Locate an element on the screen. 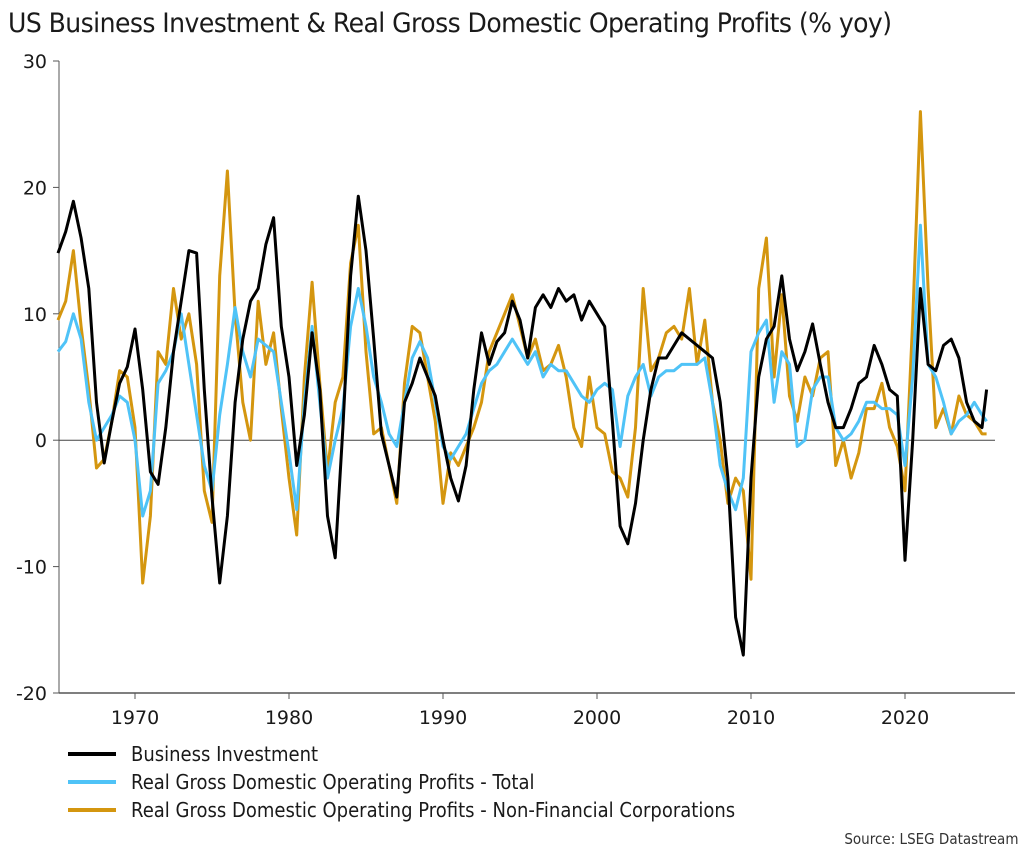 Image resolution: width=1024 pixels, height=857 pixels. y-tick-label: -20 is located at coordinates (31, 694).